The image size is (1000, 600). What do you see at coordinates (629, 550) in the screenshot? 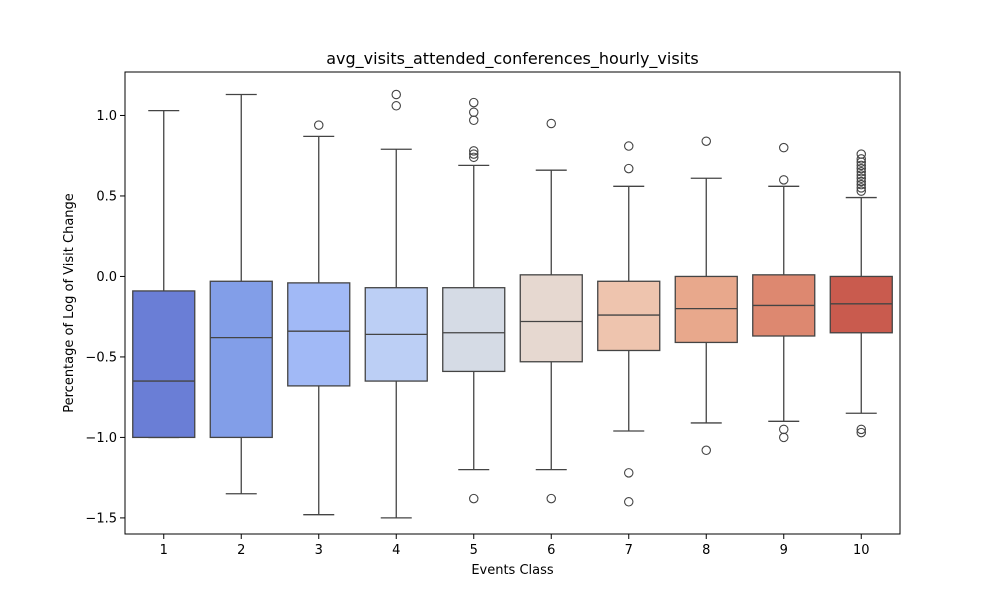
I see `x-tick-label: 7` at bounding box center [629, 550].